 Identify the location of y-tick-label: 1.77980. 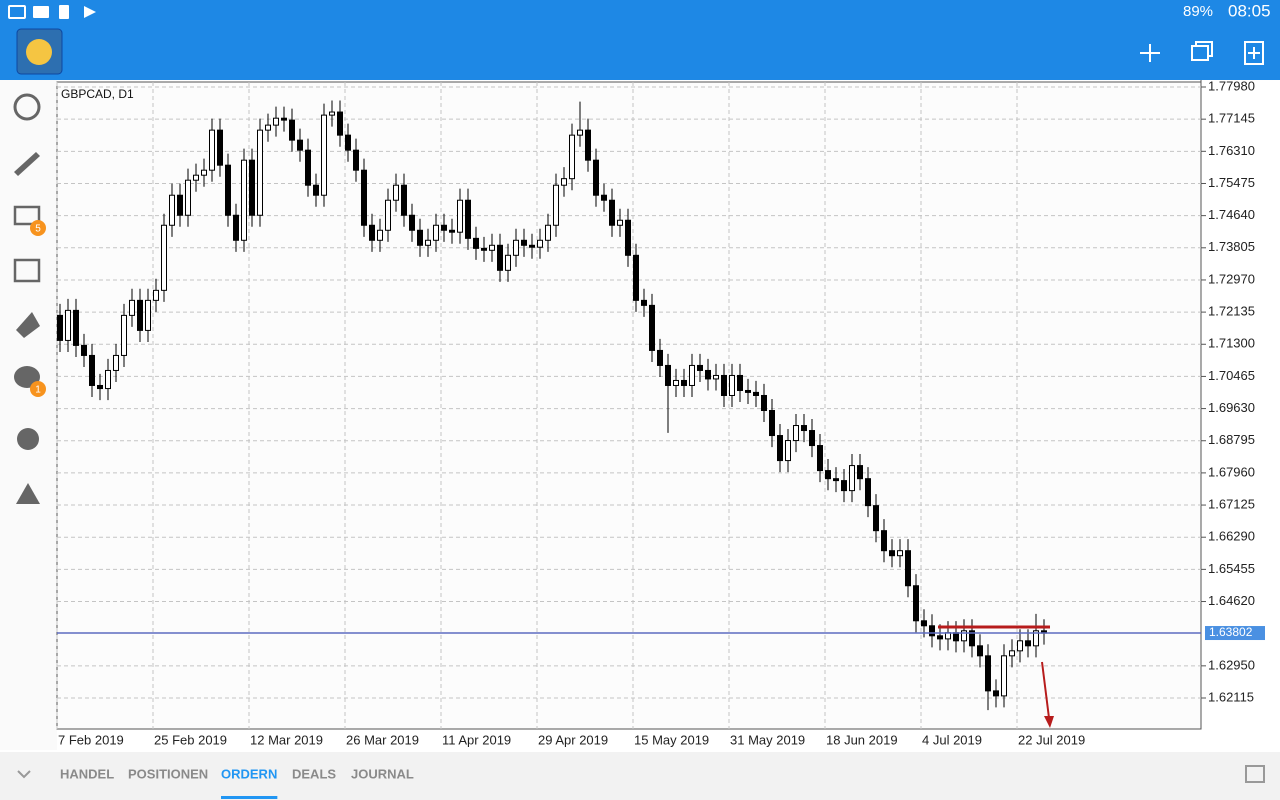
(1231, 85).